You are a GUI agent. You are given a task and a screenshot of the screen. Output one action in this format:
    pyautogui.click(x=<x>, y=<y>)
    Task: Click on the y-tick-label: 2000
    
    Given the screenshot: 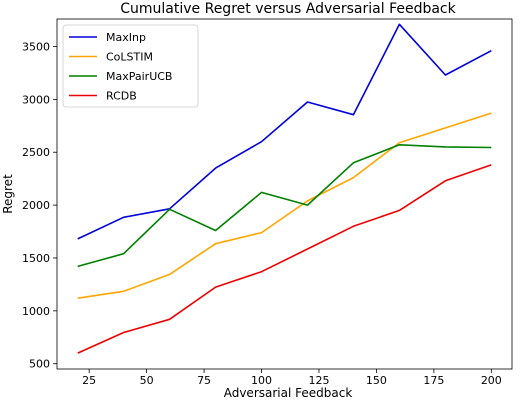 What is the action you would take?
    pyautogui.click(x=36, y=205)
    